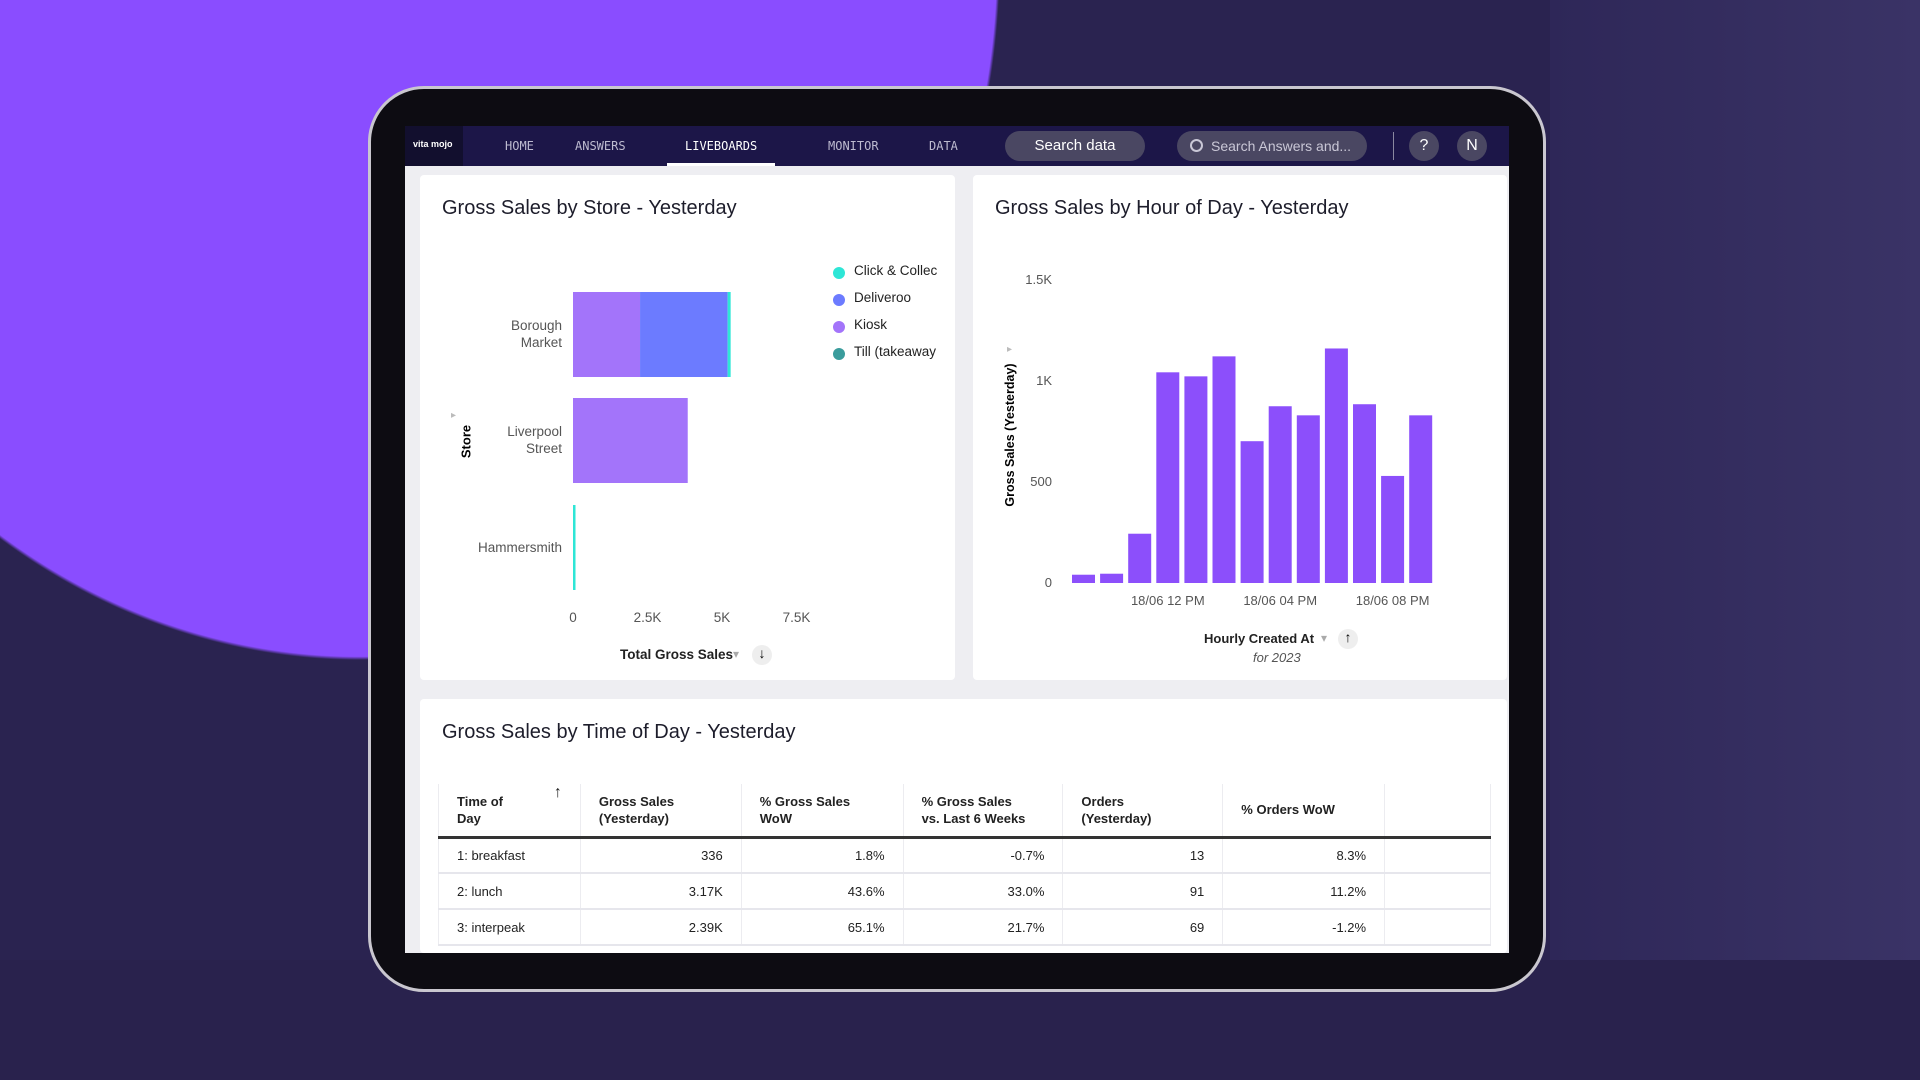 This screenshot has width=1920, height=1080. What do you see at coordinates (943, 146) in the screenshot?
I see `nav-data: DATA` at bounding box center [943, 146].